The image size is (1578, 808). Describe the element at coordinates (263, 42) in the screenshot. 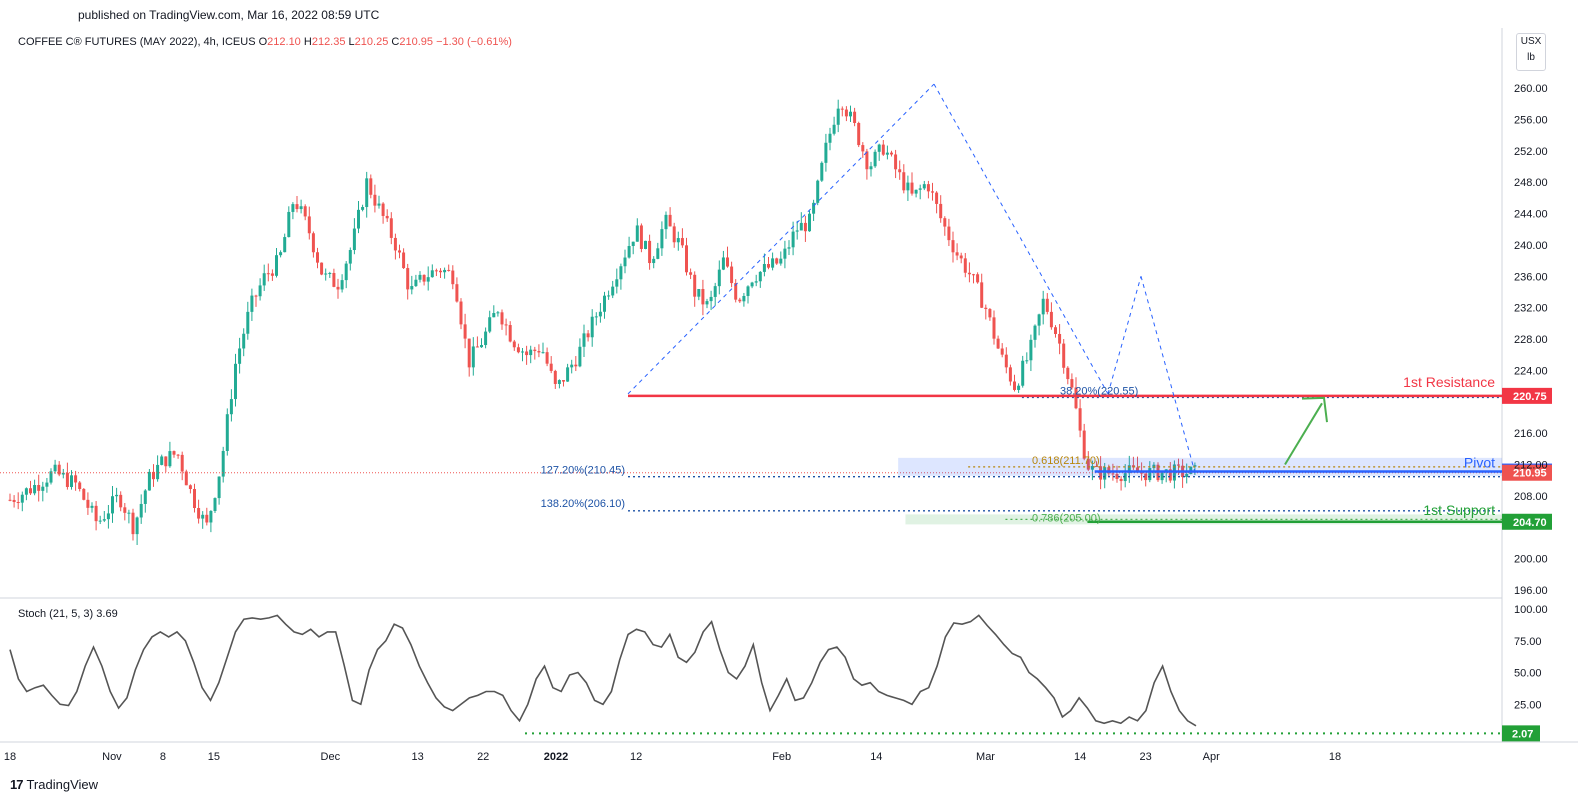

I see `open-label: O` at that location.